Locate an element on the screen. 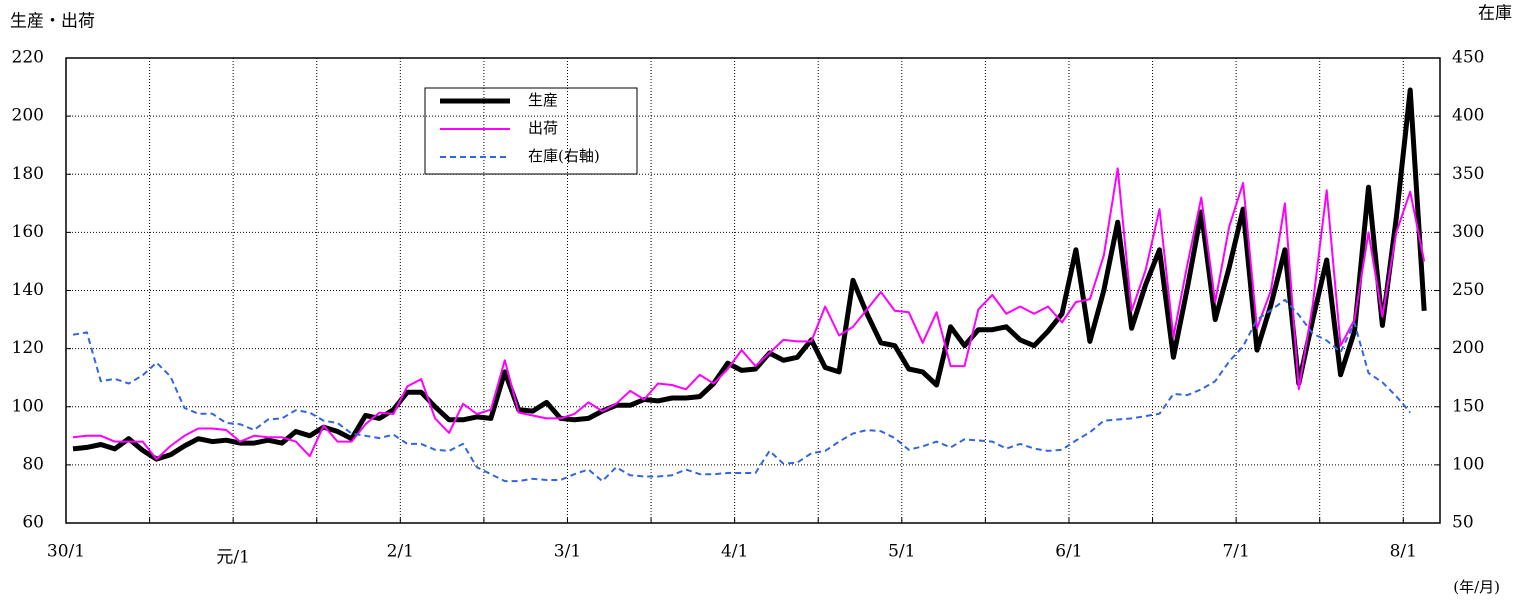 The width and height of the screenshot is (1519, 600). y-tick-label: 180 is located at coordinates (28, 174).